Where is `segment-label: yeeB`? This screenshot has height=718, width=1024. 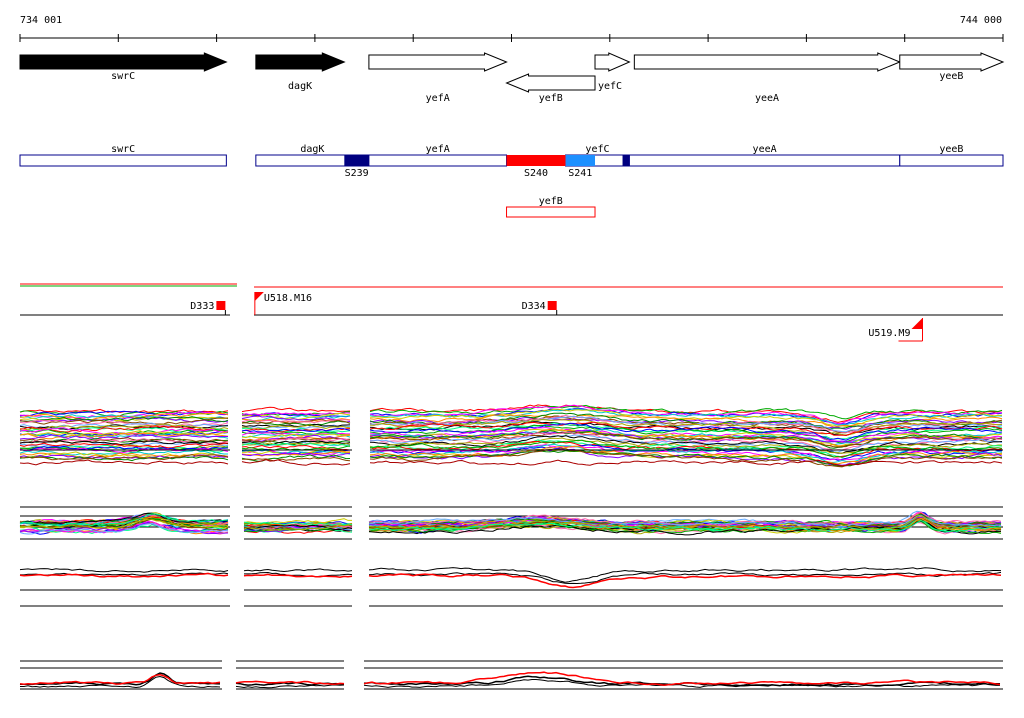 segment-label: yeeB is located at coordinates (951, 149).